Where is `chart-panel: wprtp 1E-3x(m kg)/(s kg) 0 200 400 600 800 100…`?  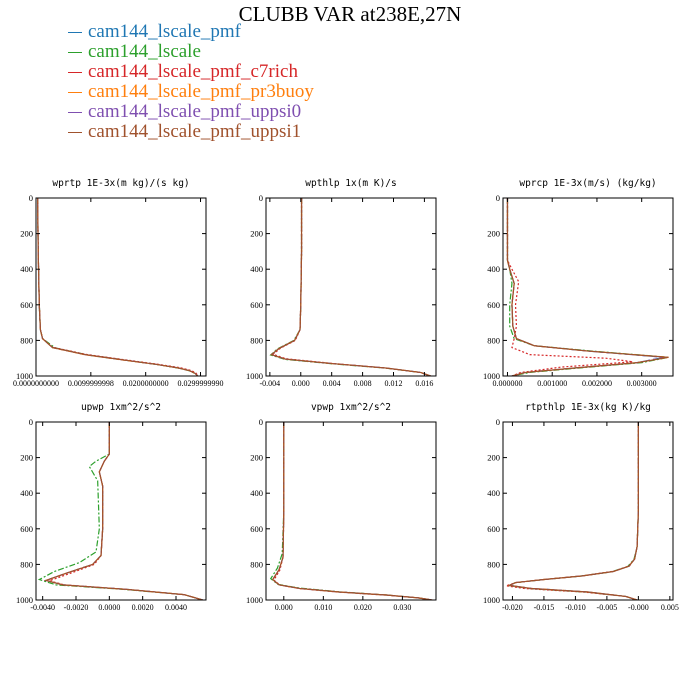 chart-panel: wprtp 1E-3x(m kg)/(s kg) 0 200 400 600 800 100… is located at coordinates (118, 283).